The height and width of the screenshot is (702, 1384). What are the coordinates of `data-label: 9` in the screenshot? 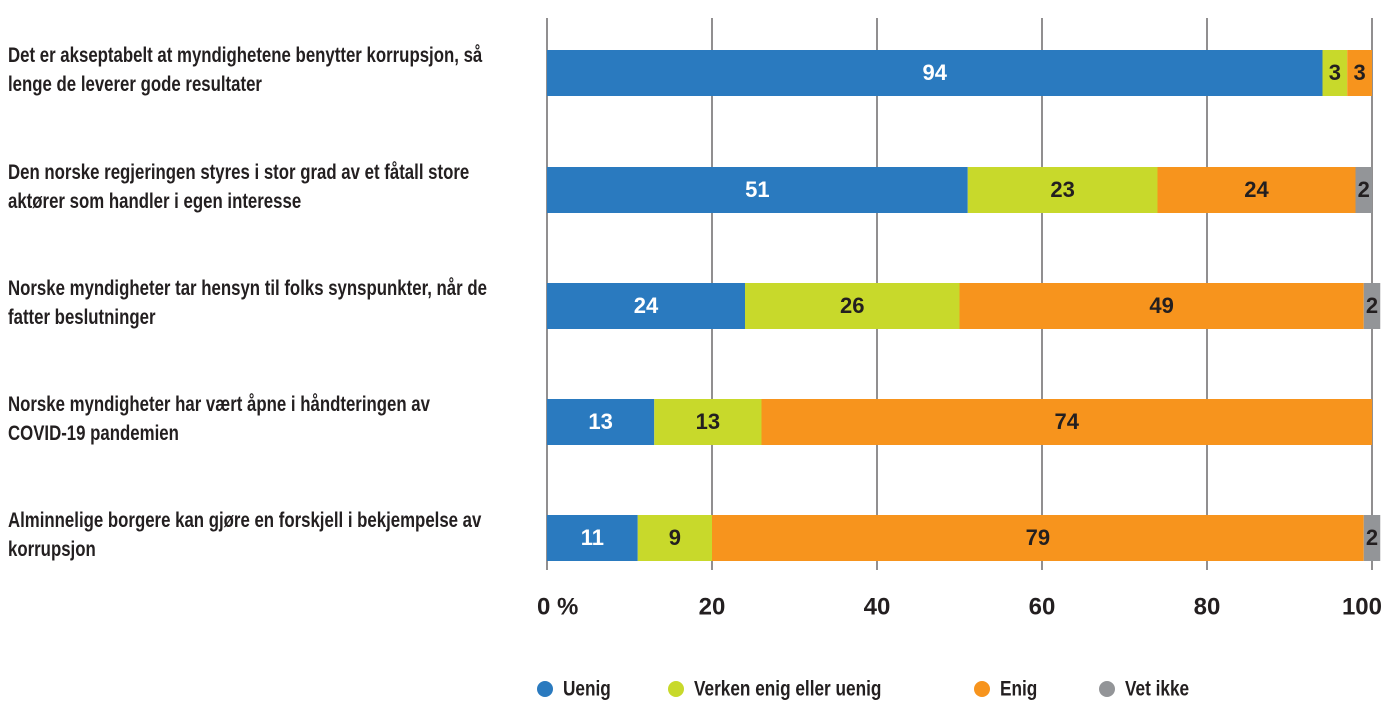 It's located at (675, 537).